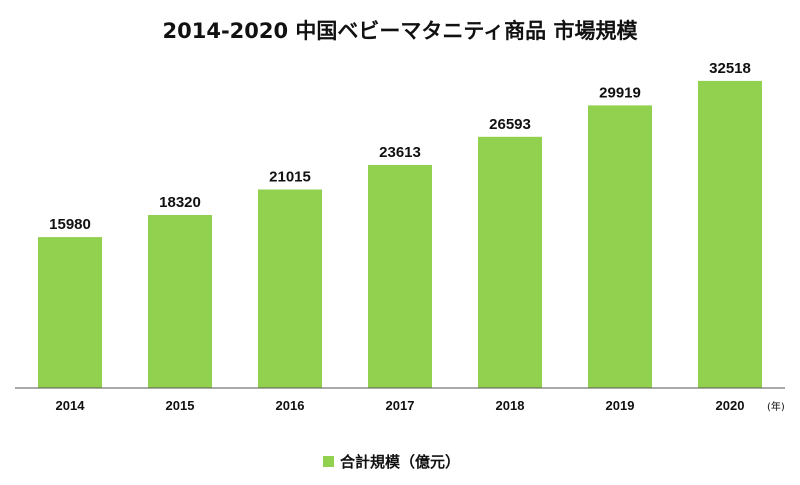 The width and height of the screenshot is (800, 485). I want to click on x-axis-unit-label: (年), so click(776, 406).